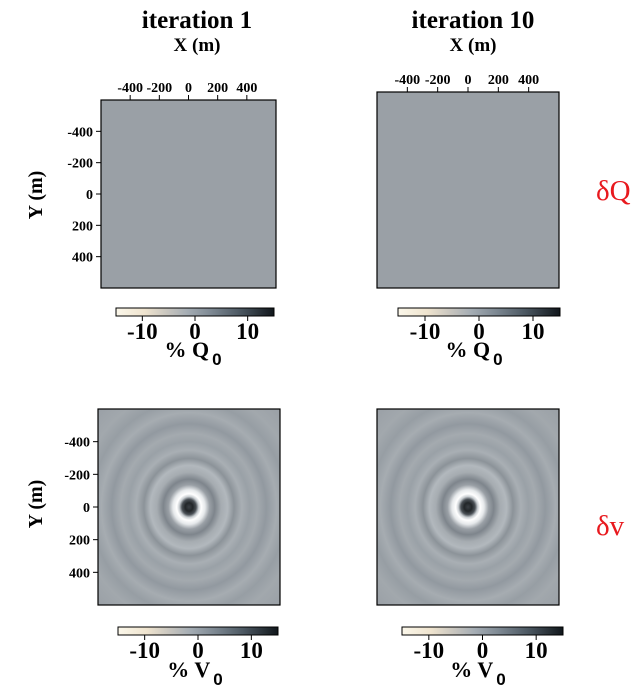 The image size is (642, 692). I want to click on x-axis-title-1: X (m), so click(197, 45).